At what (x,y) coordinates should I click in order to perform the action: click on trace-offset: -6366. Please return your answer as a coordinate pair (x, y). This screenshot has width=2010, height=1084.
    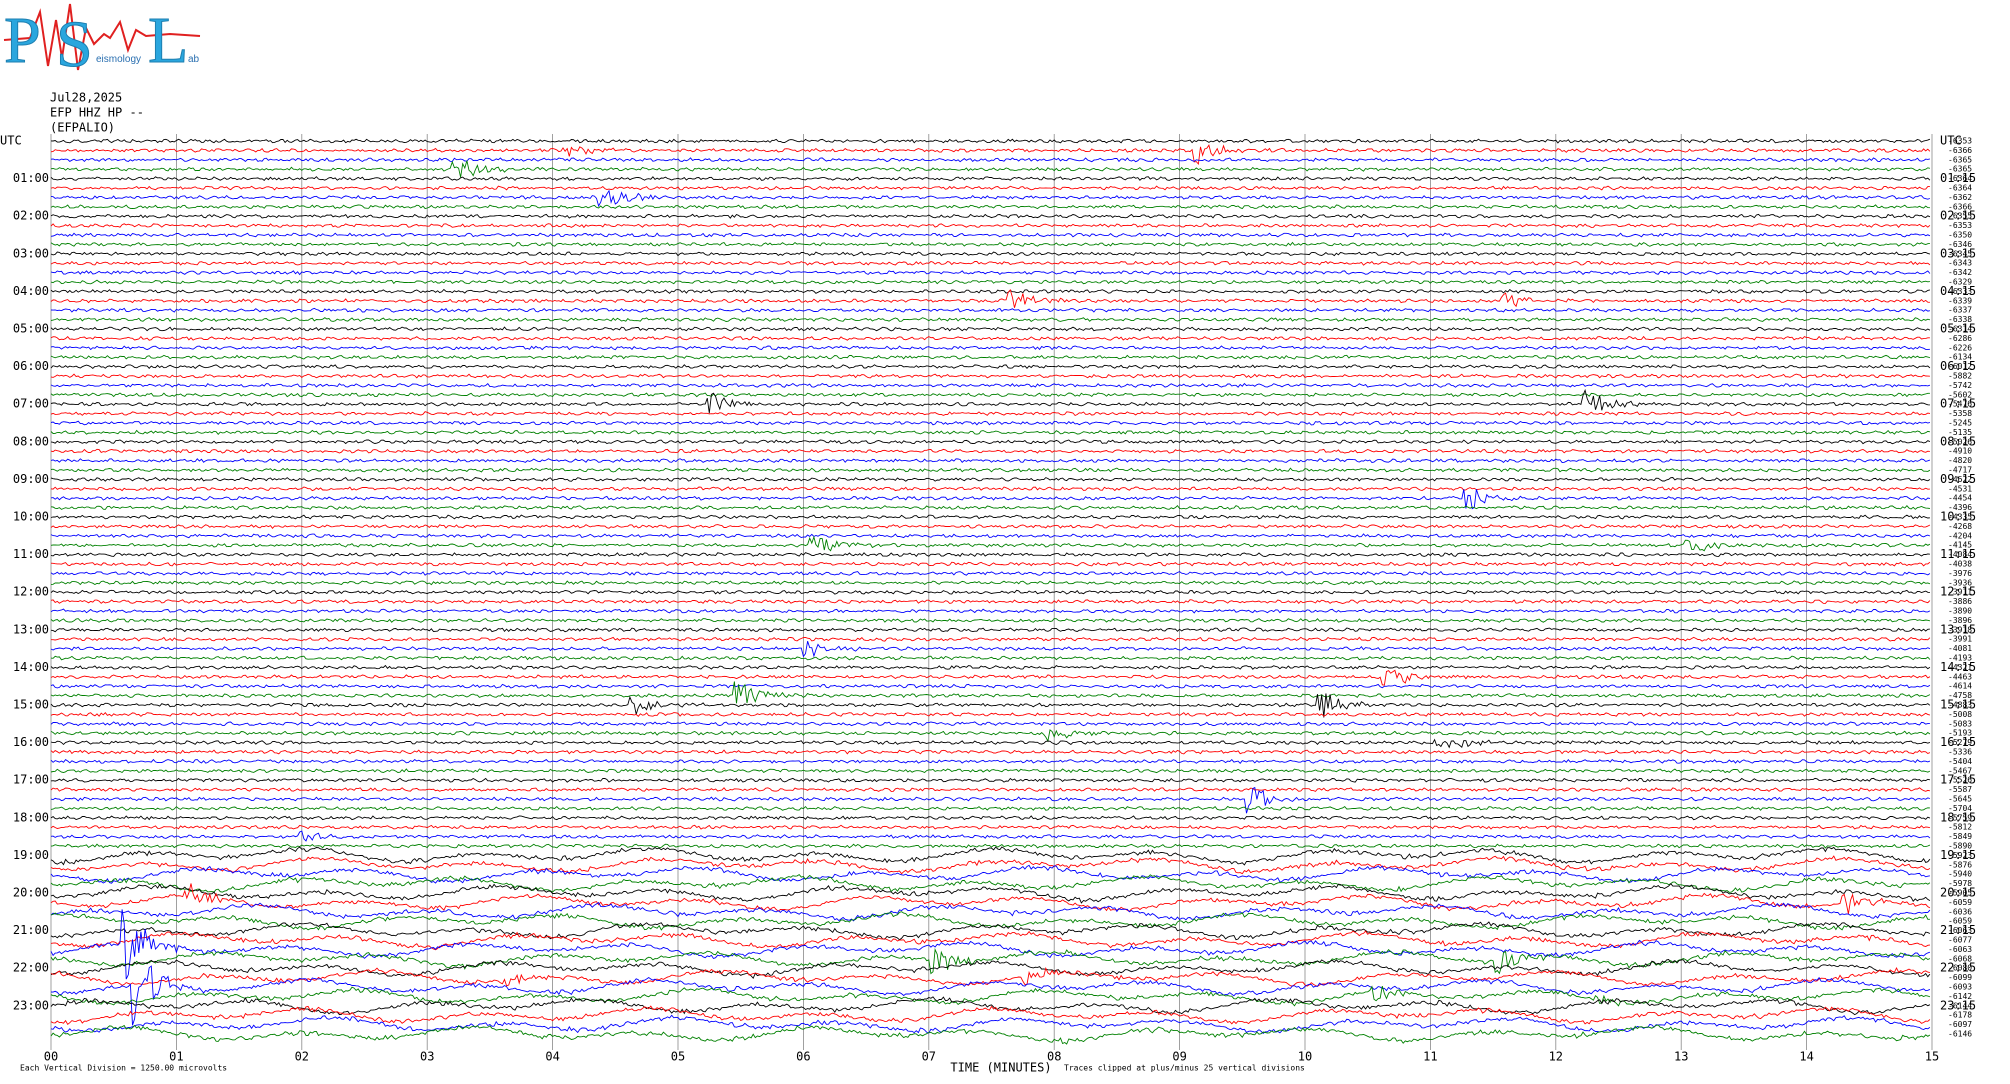
    Looking at the image, I should click on (1960, 206).